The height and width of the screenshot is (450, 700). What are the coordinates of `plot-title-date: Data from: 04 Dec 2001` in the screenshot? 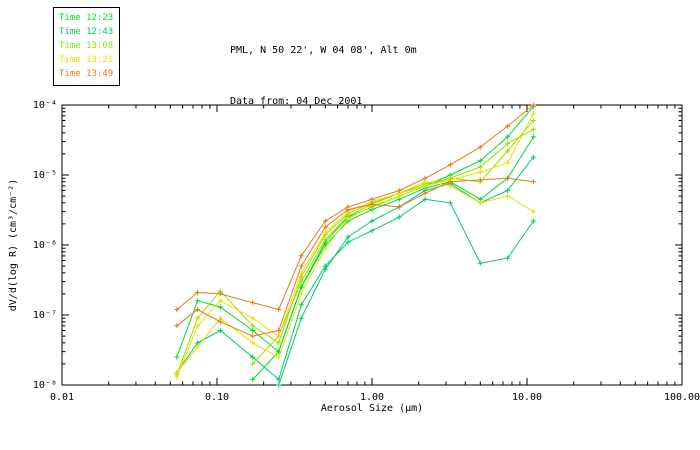 It's located at (296, 101).